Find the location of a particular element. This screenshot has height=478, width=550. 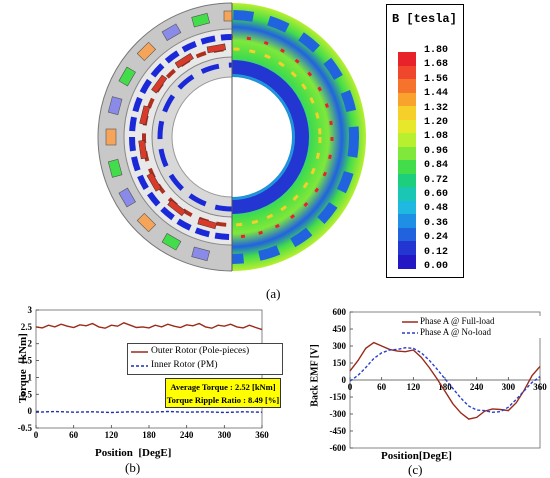

colorbar-tick-label: 1.08 is located at coordinates (436, 137).